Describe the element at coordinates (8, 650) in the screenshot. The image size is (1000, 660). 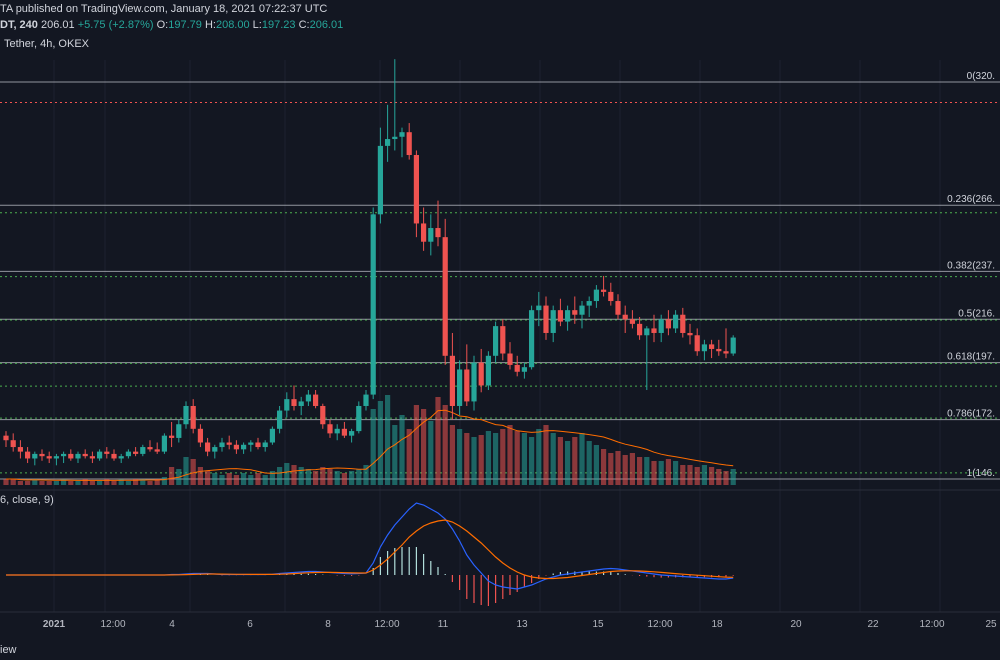
I see `footer-label: iew` at that location.